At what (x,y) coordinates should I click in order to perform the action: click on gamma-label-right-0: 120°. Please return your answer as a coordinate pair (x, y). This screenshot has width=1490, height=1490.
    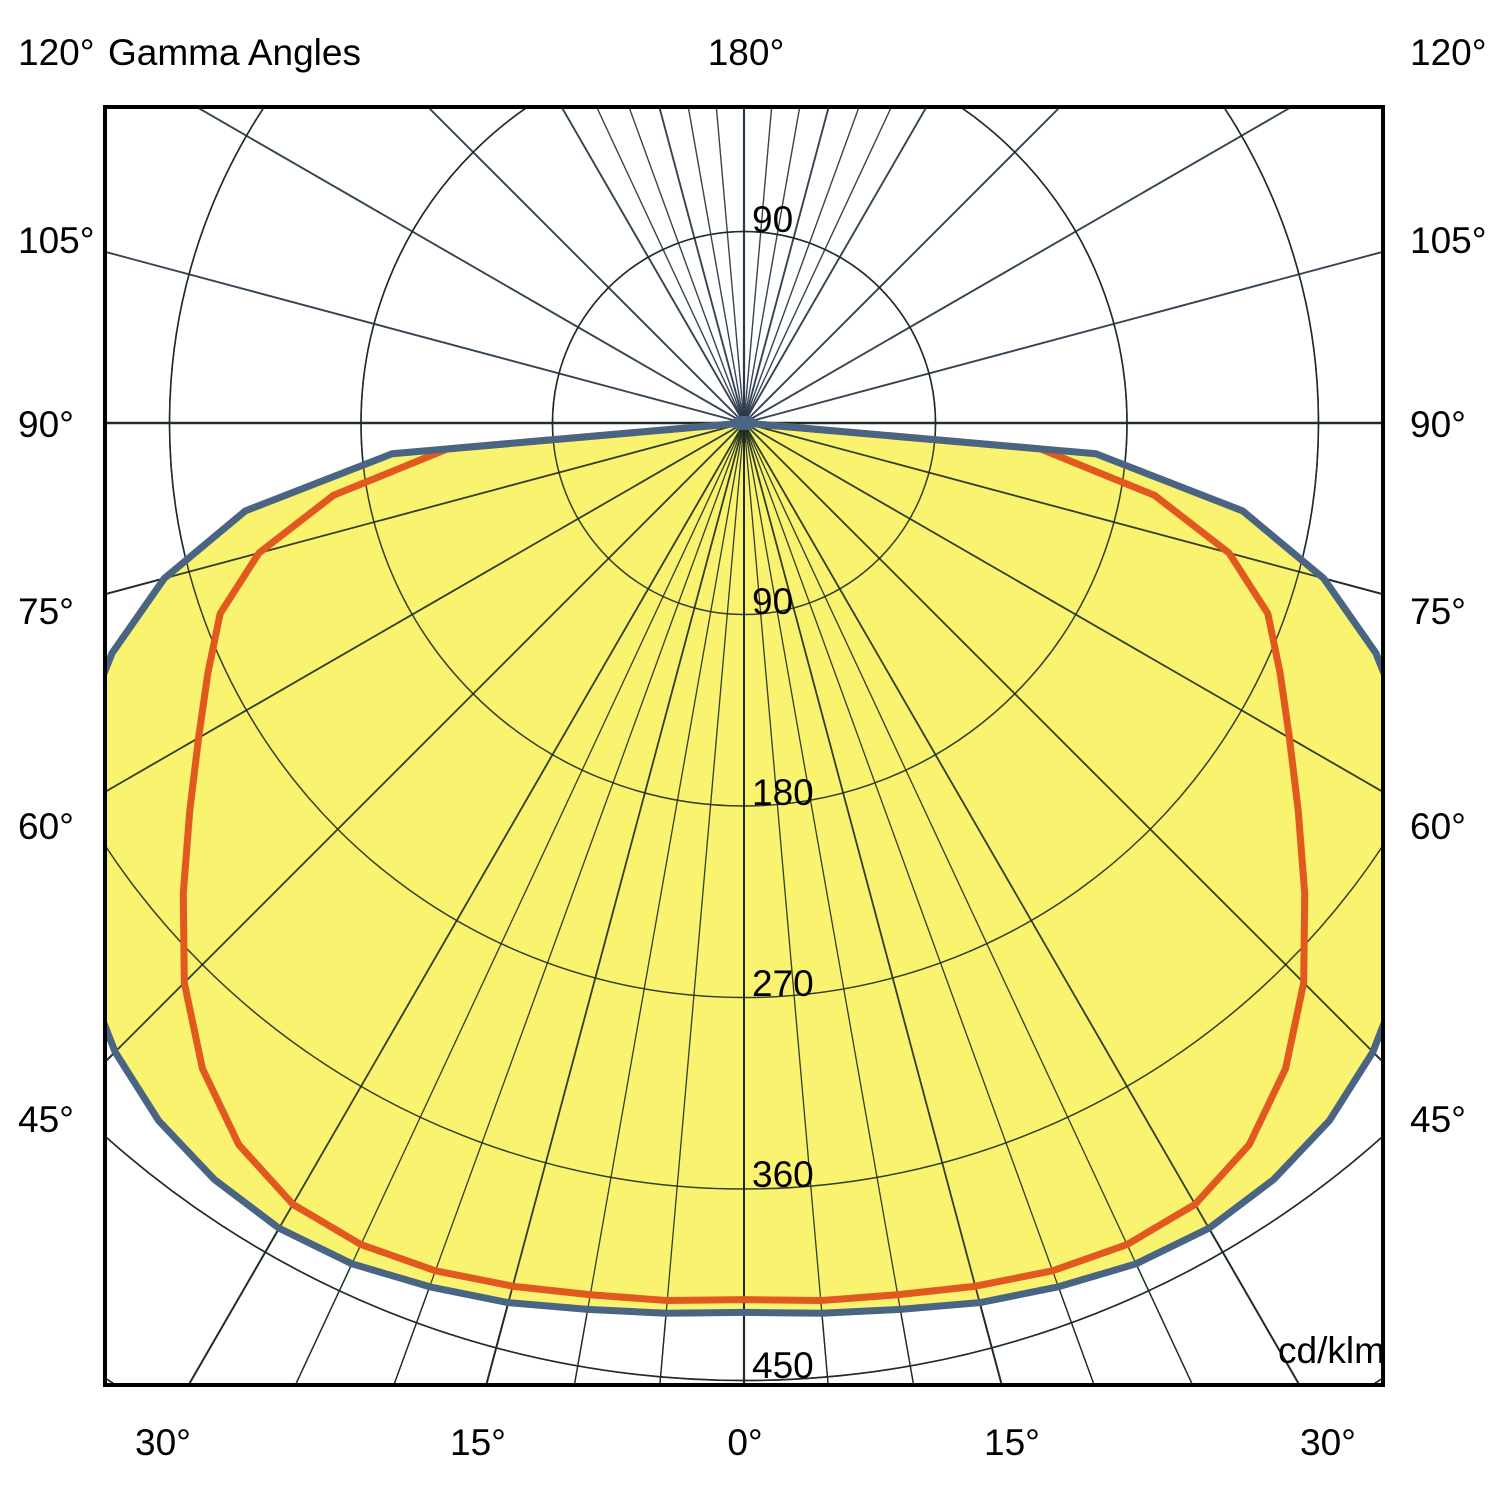
    Looking at the image, I should click on (1448, 52).